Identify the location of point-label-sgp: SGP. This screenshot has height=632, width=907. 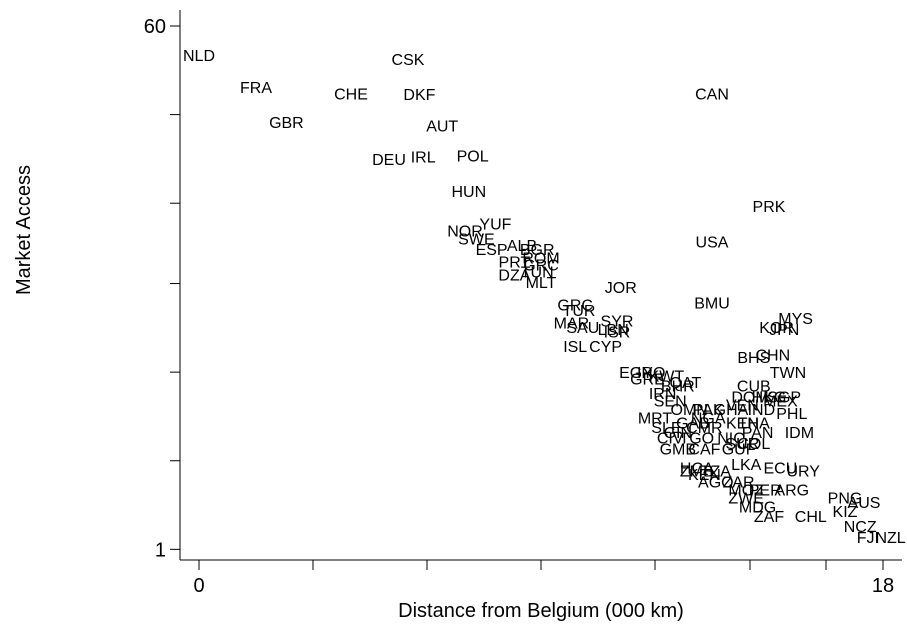
(784, 398).